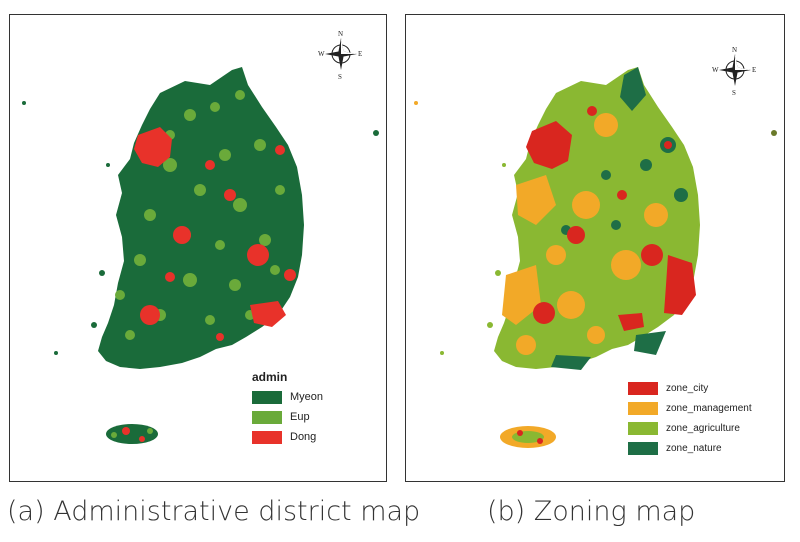  I want to click on legend-label: Dong, so click(303, 437).